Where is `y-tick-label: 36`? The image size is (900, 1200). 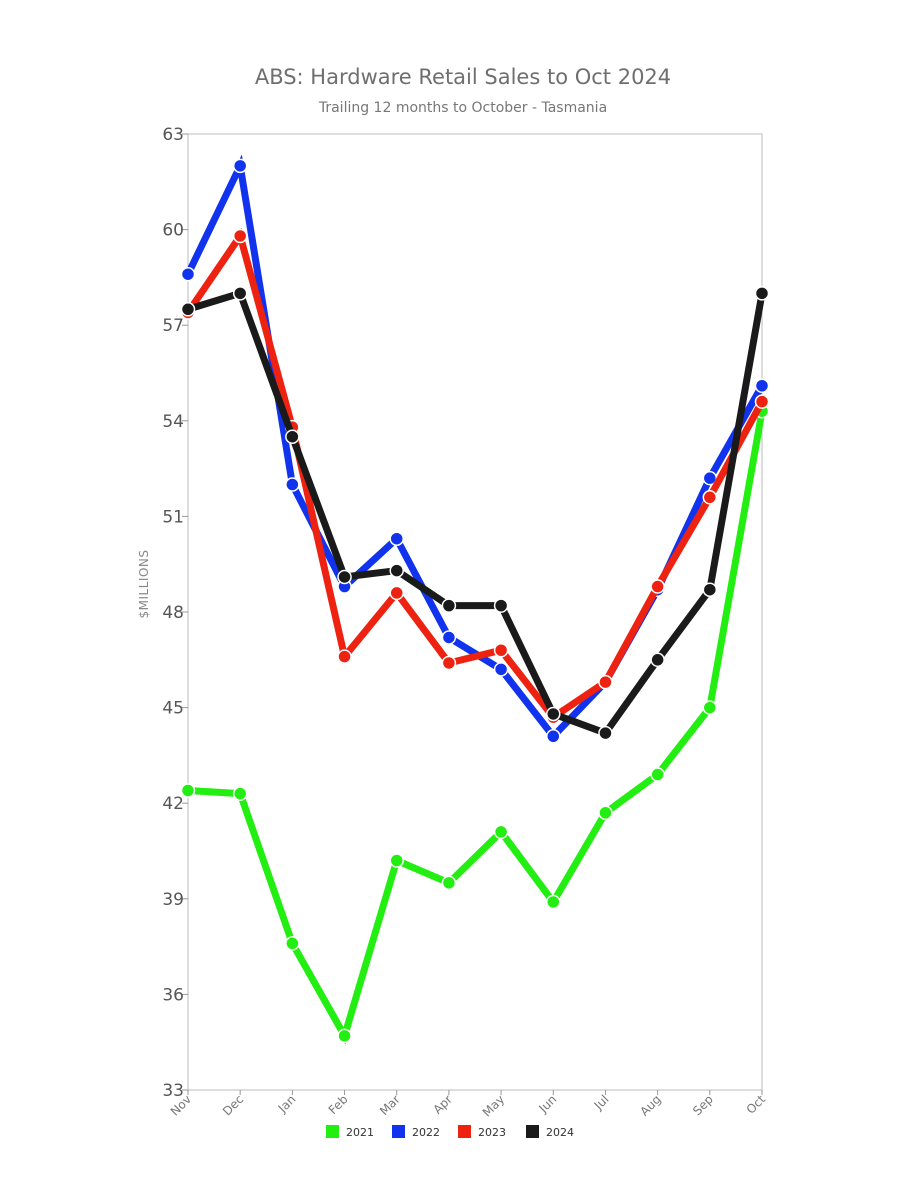 y-tick-label: 36 is located at coordinates (173, 995).